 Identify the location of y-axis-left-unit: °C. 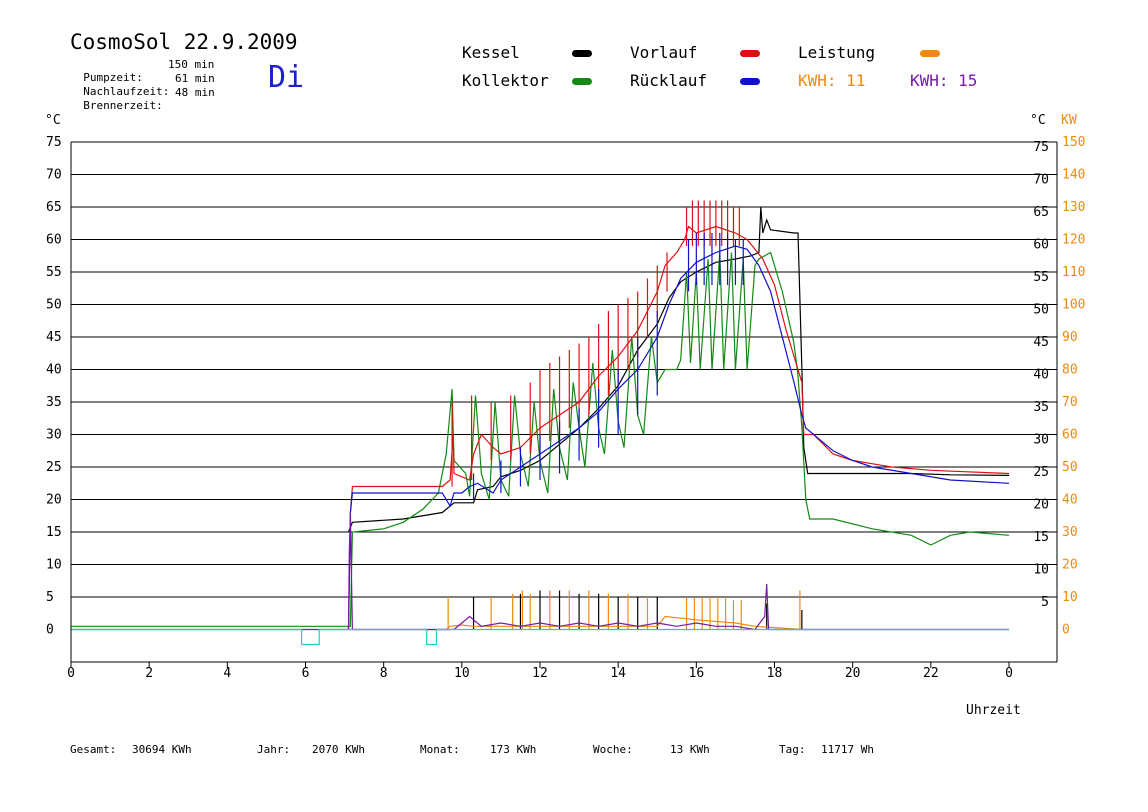
(53, 120).